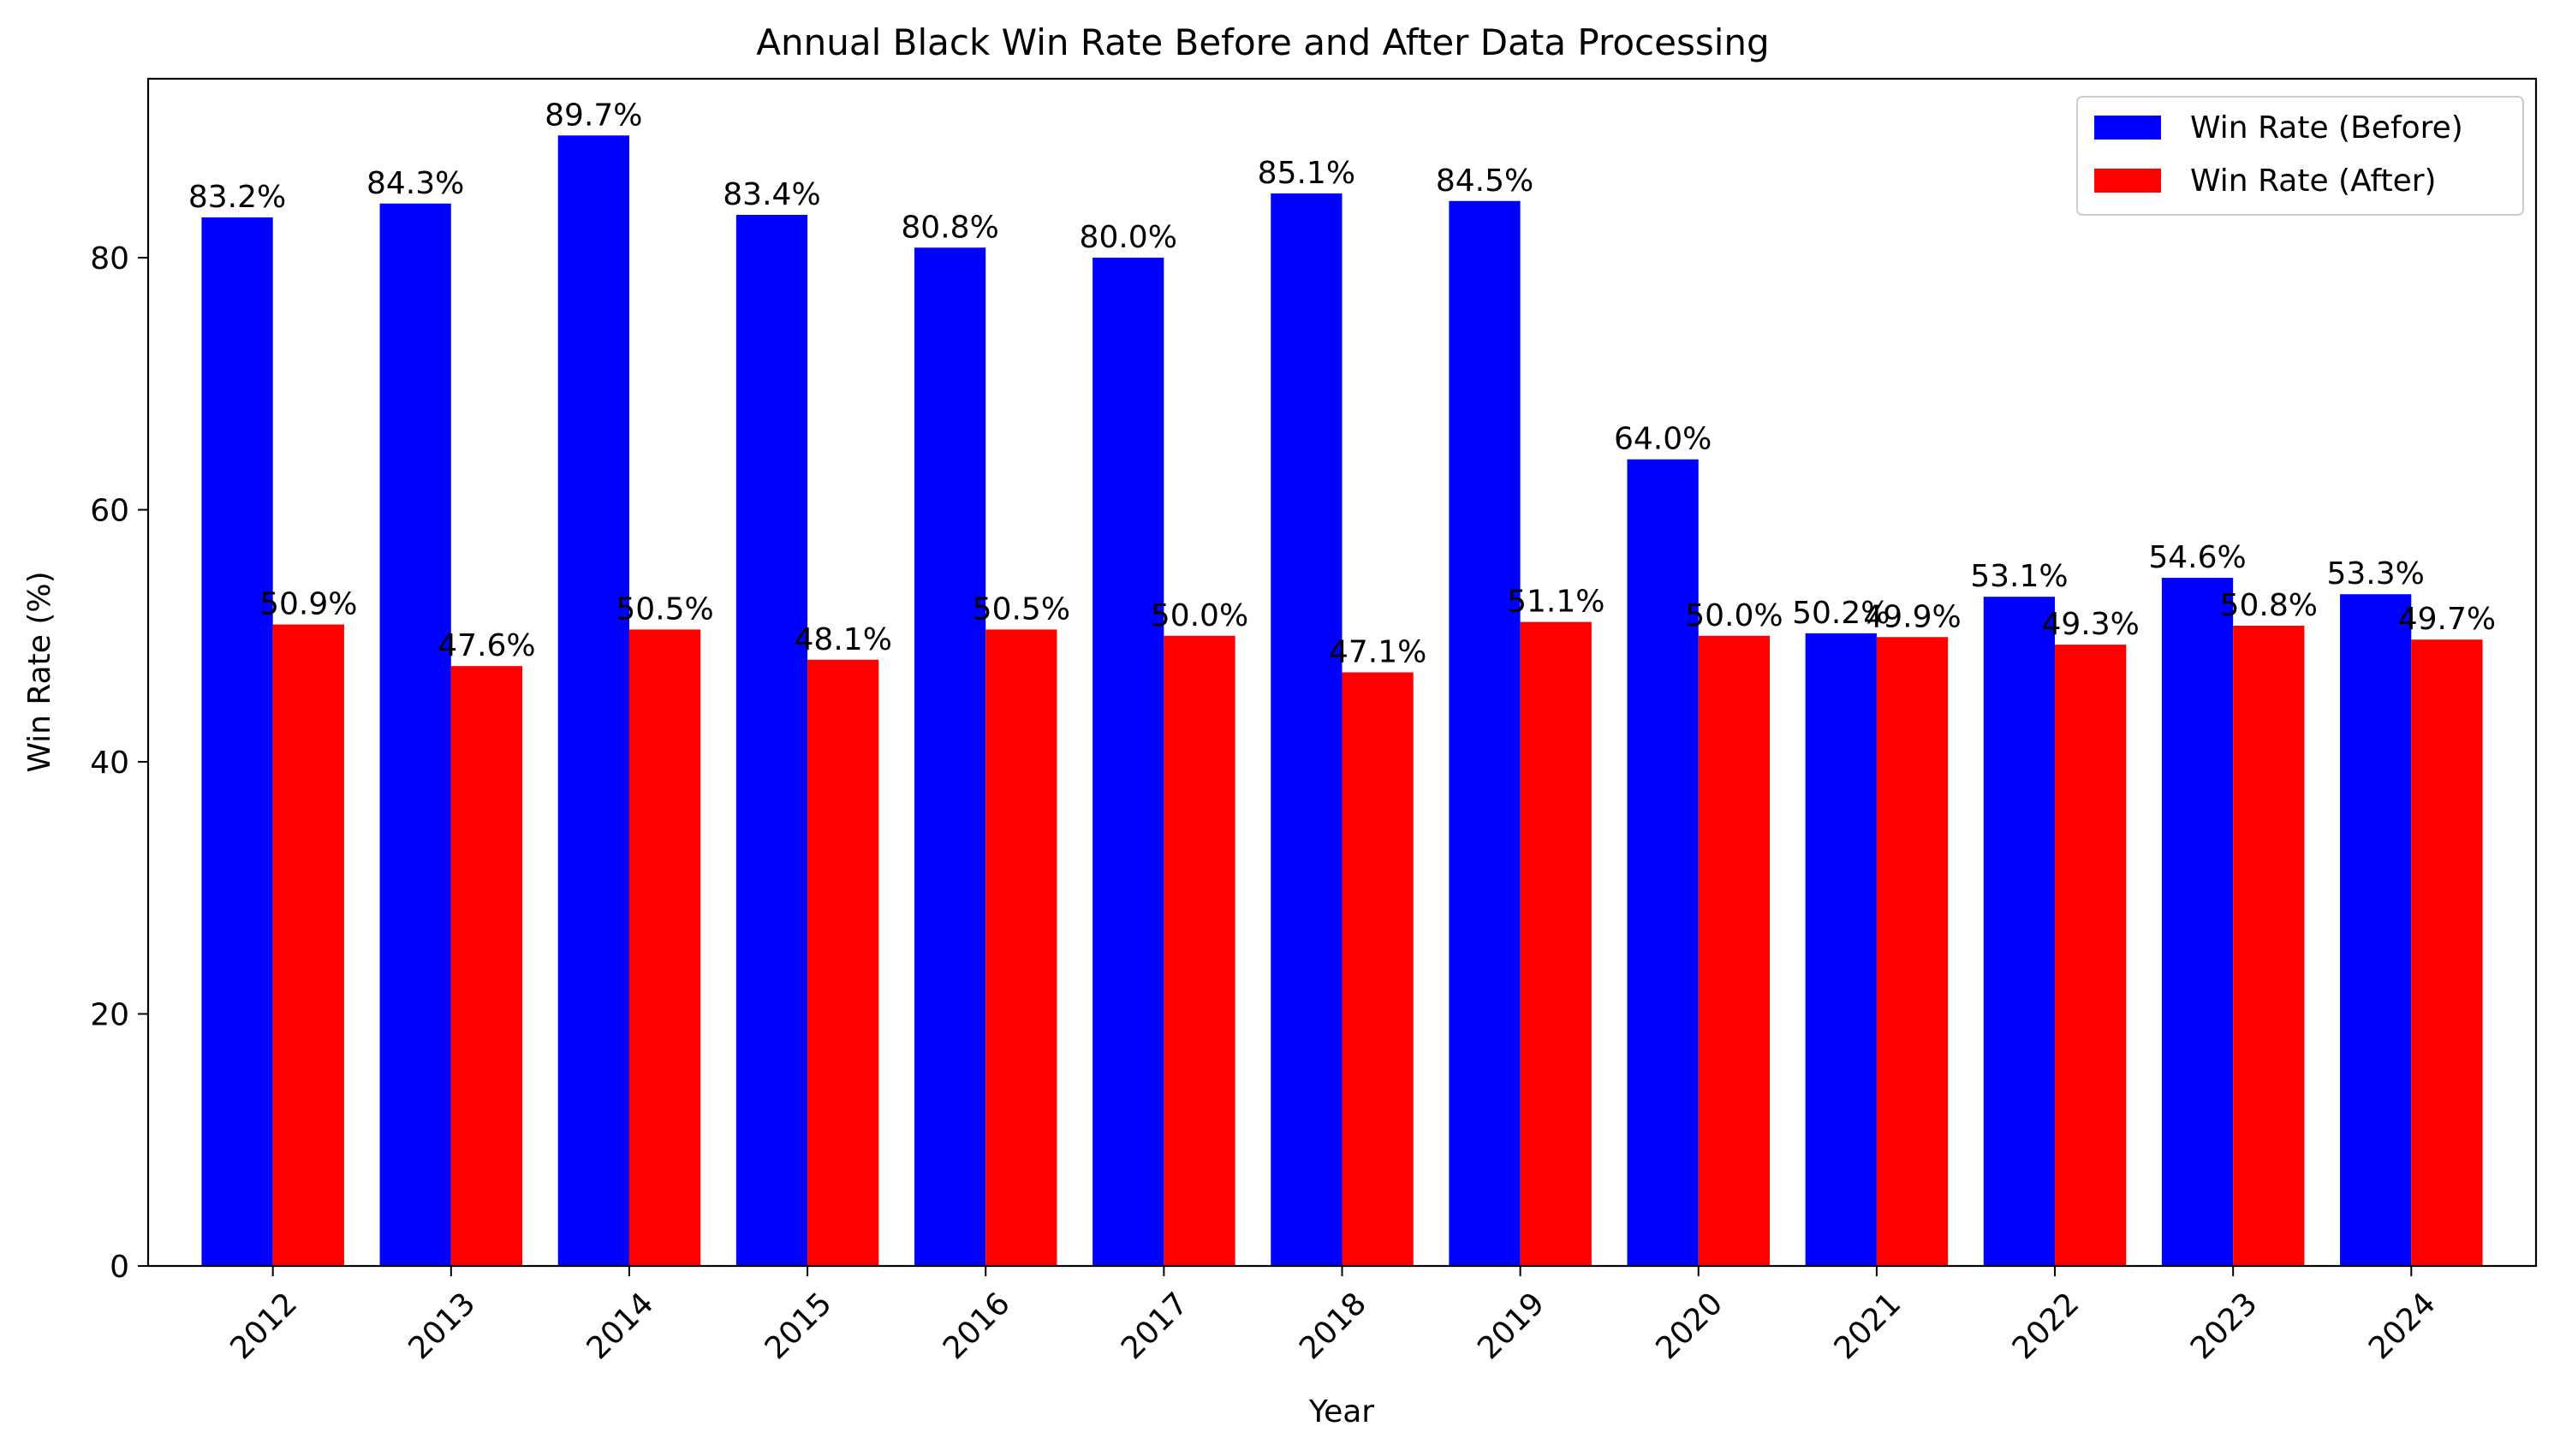  What do you see at coordinates (1912, 616) in the screenshot?
I see `bar-value-label-after-2021: 49.9%` at bounding box center [1912, 616].